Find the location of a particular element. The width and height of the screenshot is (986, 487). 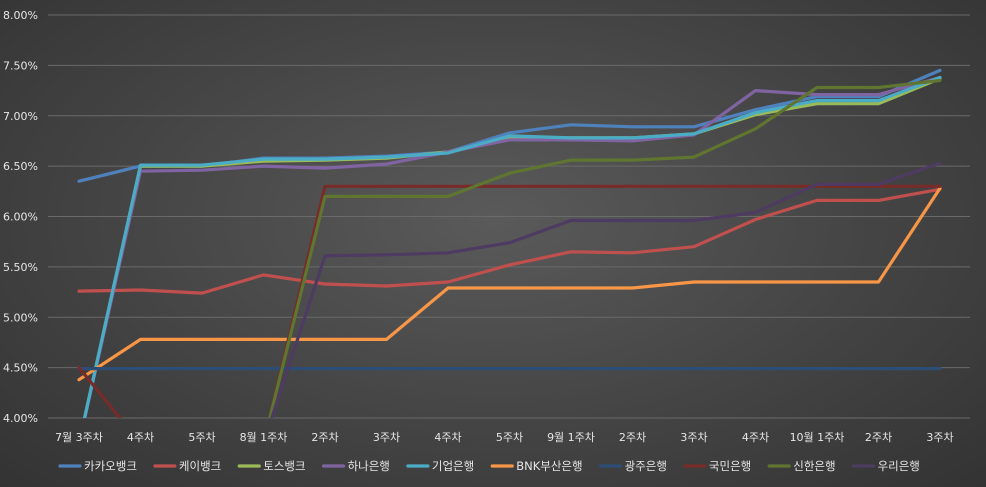

legend-label: 국민은행 is located at coordinates (730, 466).